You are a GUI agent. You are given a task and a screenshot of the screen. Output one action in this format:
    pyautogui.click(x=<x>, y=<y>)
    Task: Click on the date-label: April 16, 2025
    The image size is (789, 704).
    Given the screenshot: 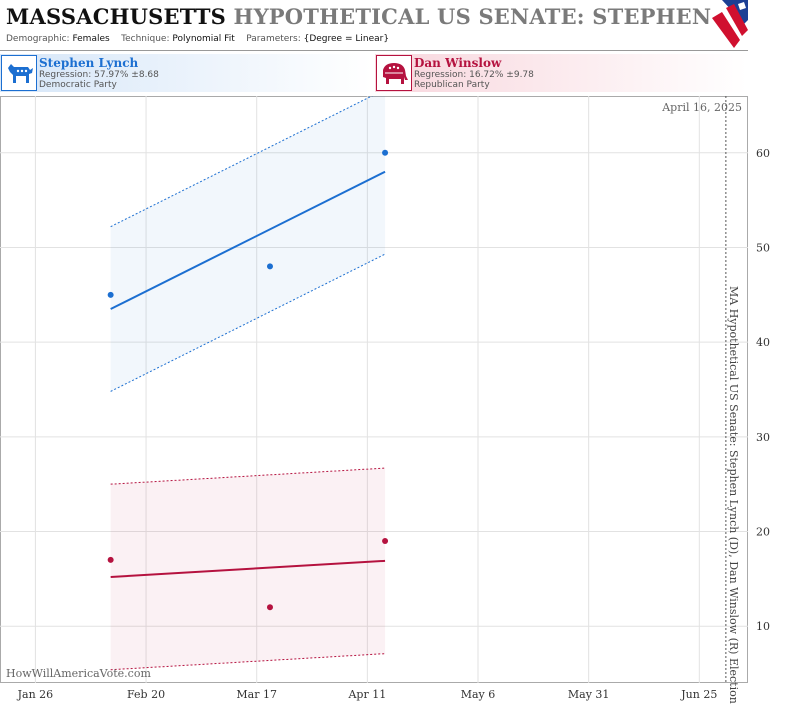 What is the action you would take?
    pyautogui.click(x=701, y=107)
    